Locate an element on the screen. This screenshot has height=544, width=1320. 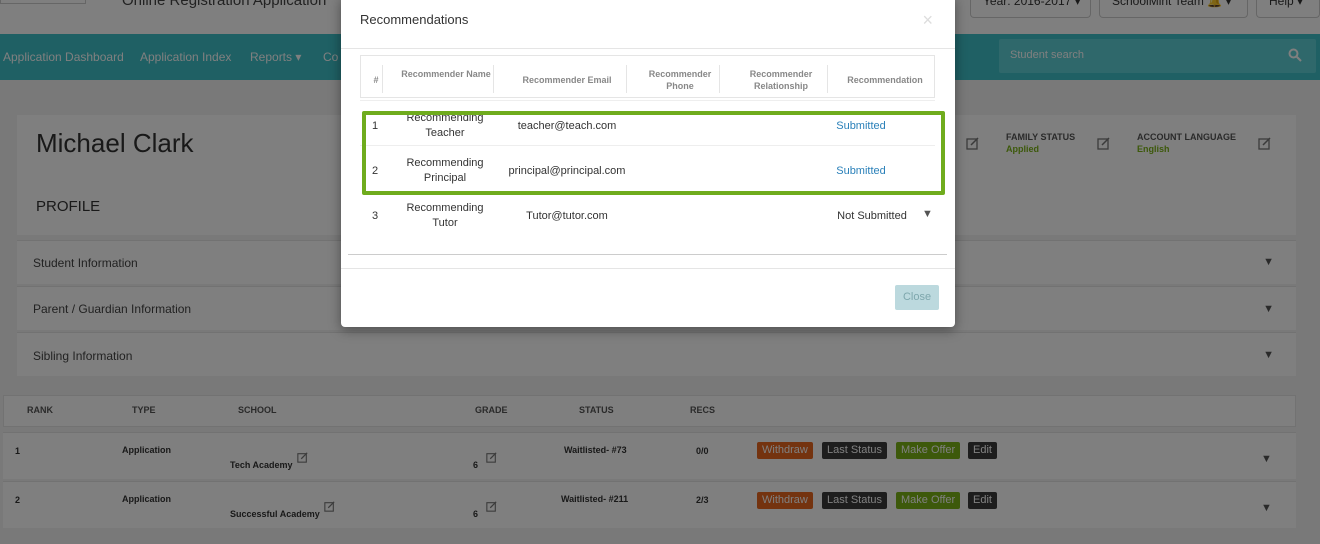
close-button: Close is located at coordinates (917, 297).